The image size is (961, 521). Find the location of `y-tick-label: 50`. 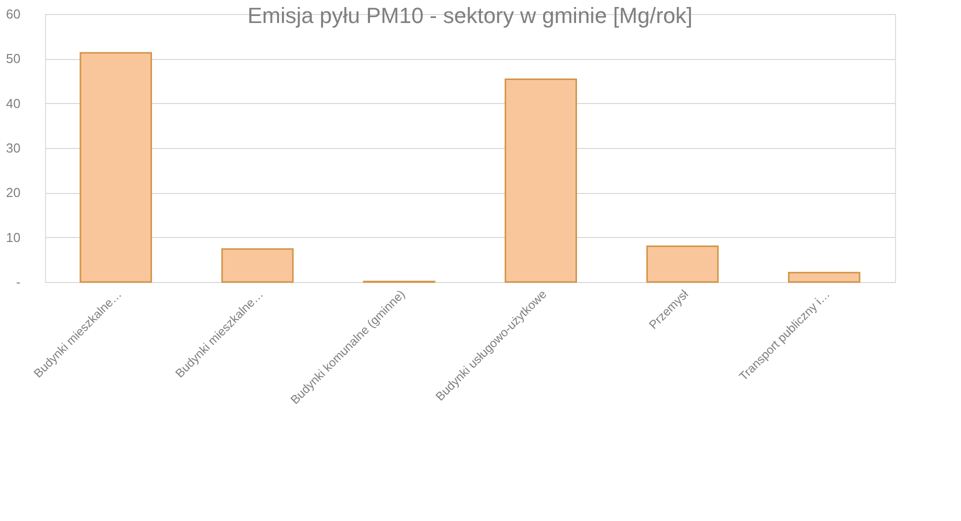

y-tick-label: 50 is located at coordinates (13, 58).